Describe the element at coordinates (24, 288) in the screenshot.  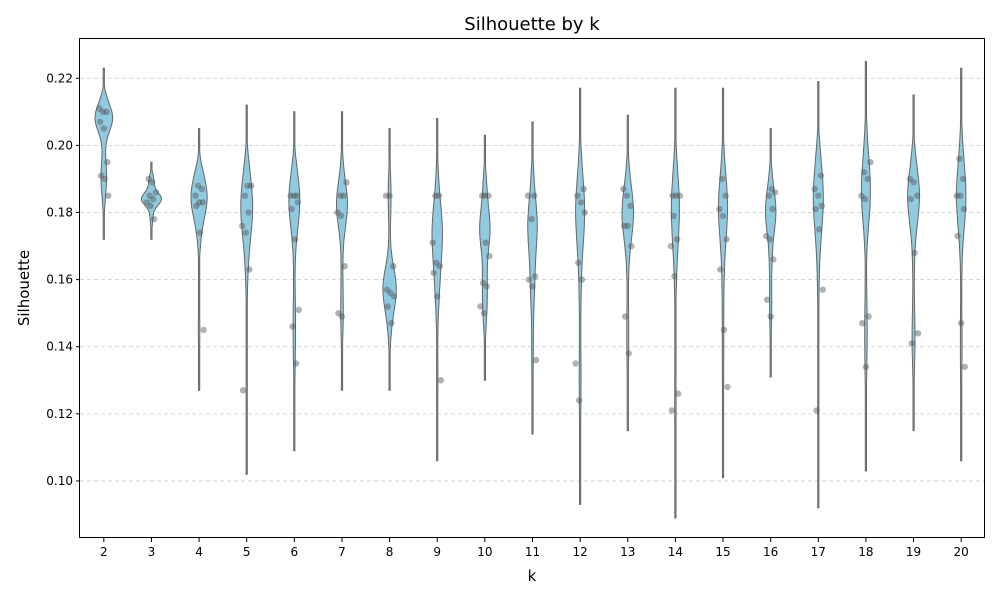
I see `y-axis-label: Silhouette` at that location.